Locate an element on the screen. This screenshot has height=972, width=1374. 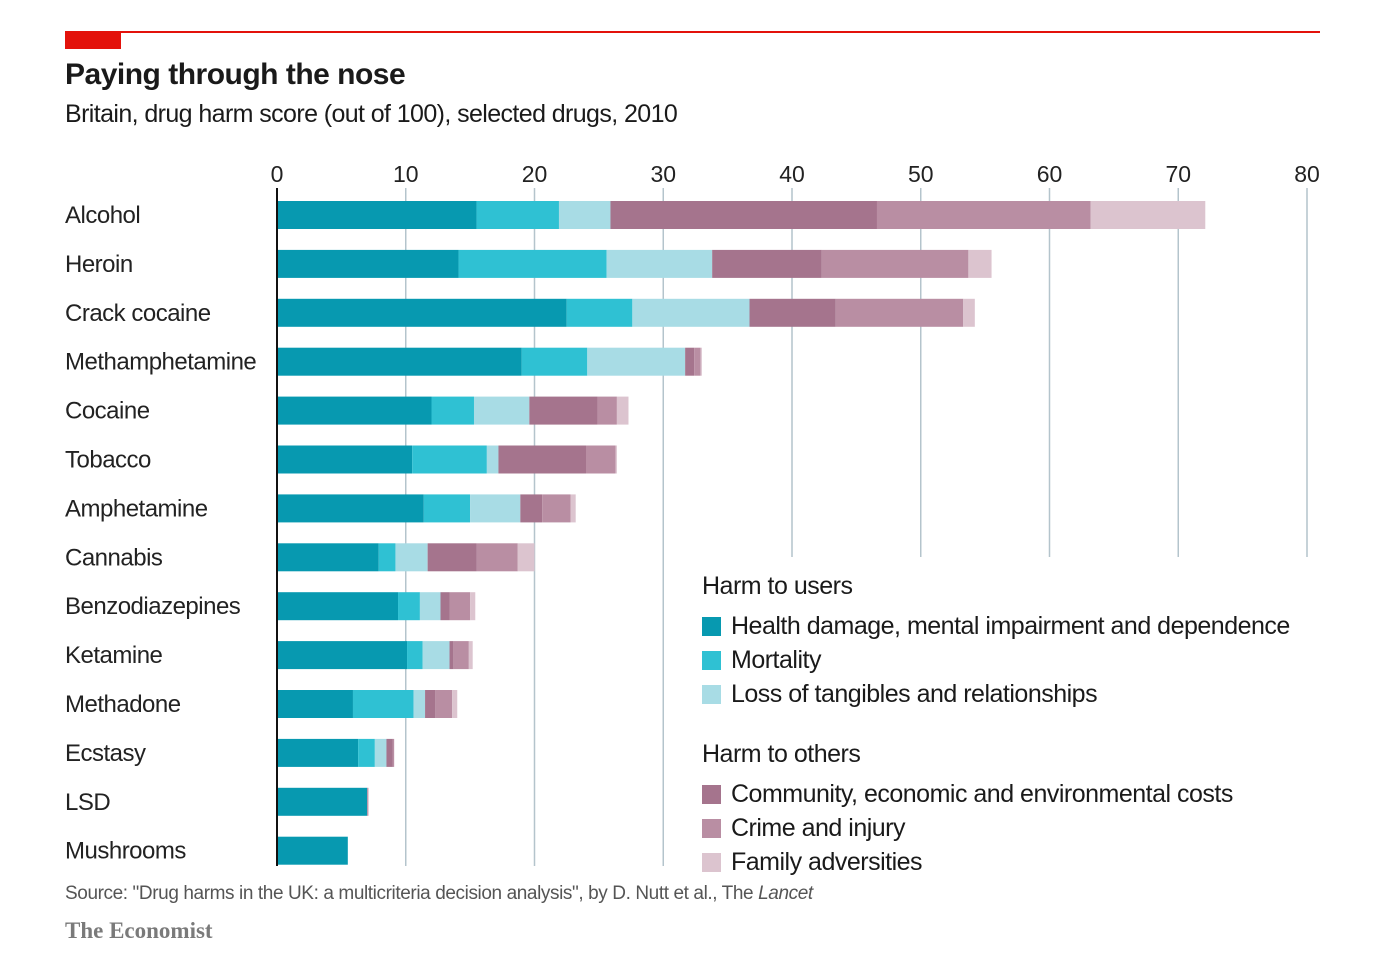
legend-item: Crime and injury is located at coordinates (804, 828).